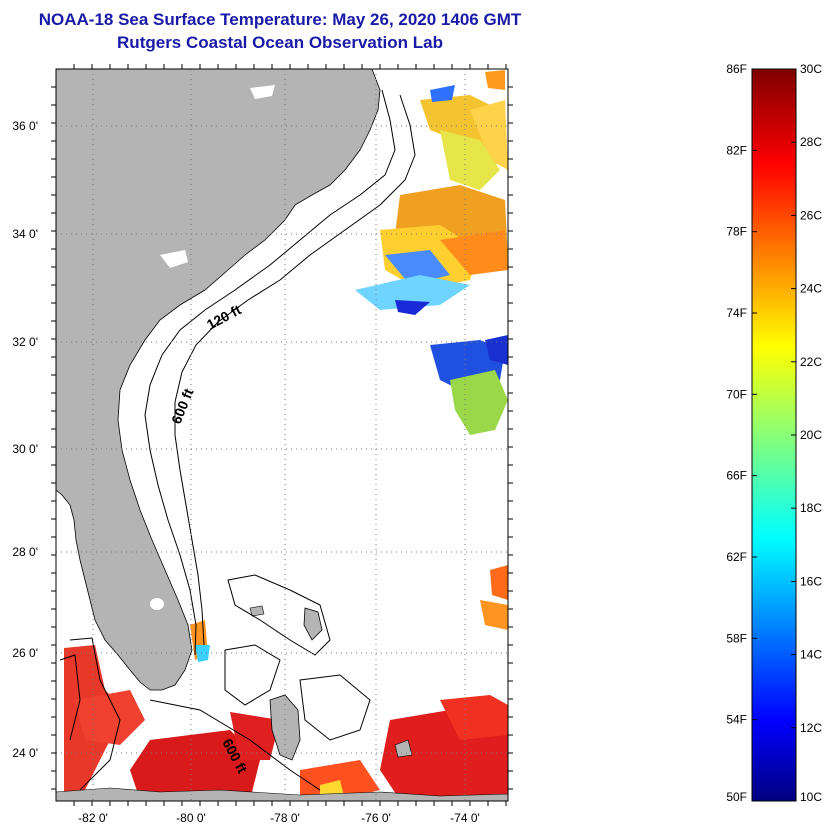 The image size is (833, 832). Describe the element at coordinates (811, 435) in the screenshot. I see `colorbar-c-label: 20C` at that location.